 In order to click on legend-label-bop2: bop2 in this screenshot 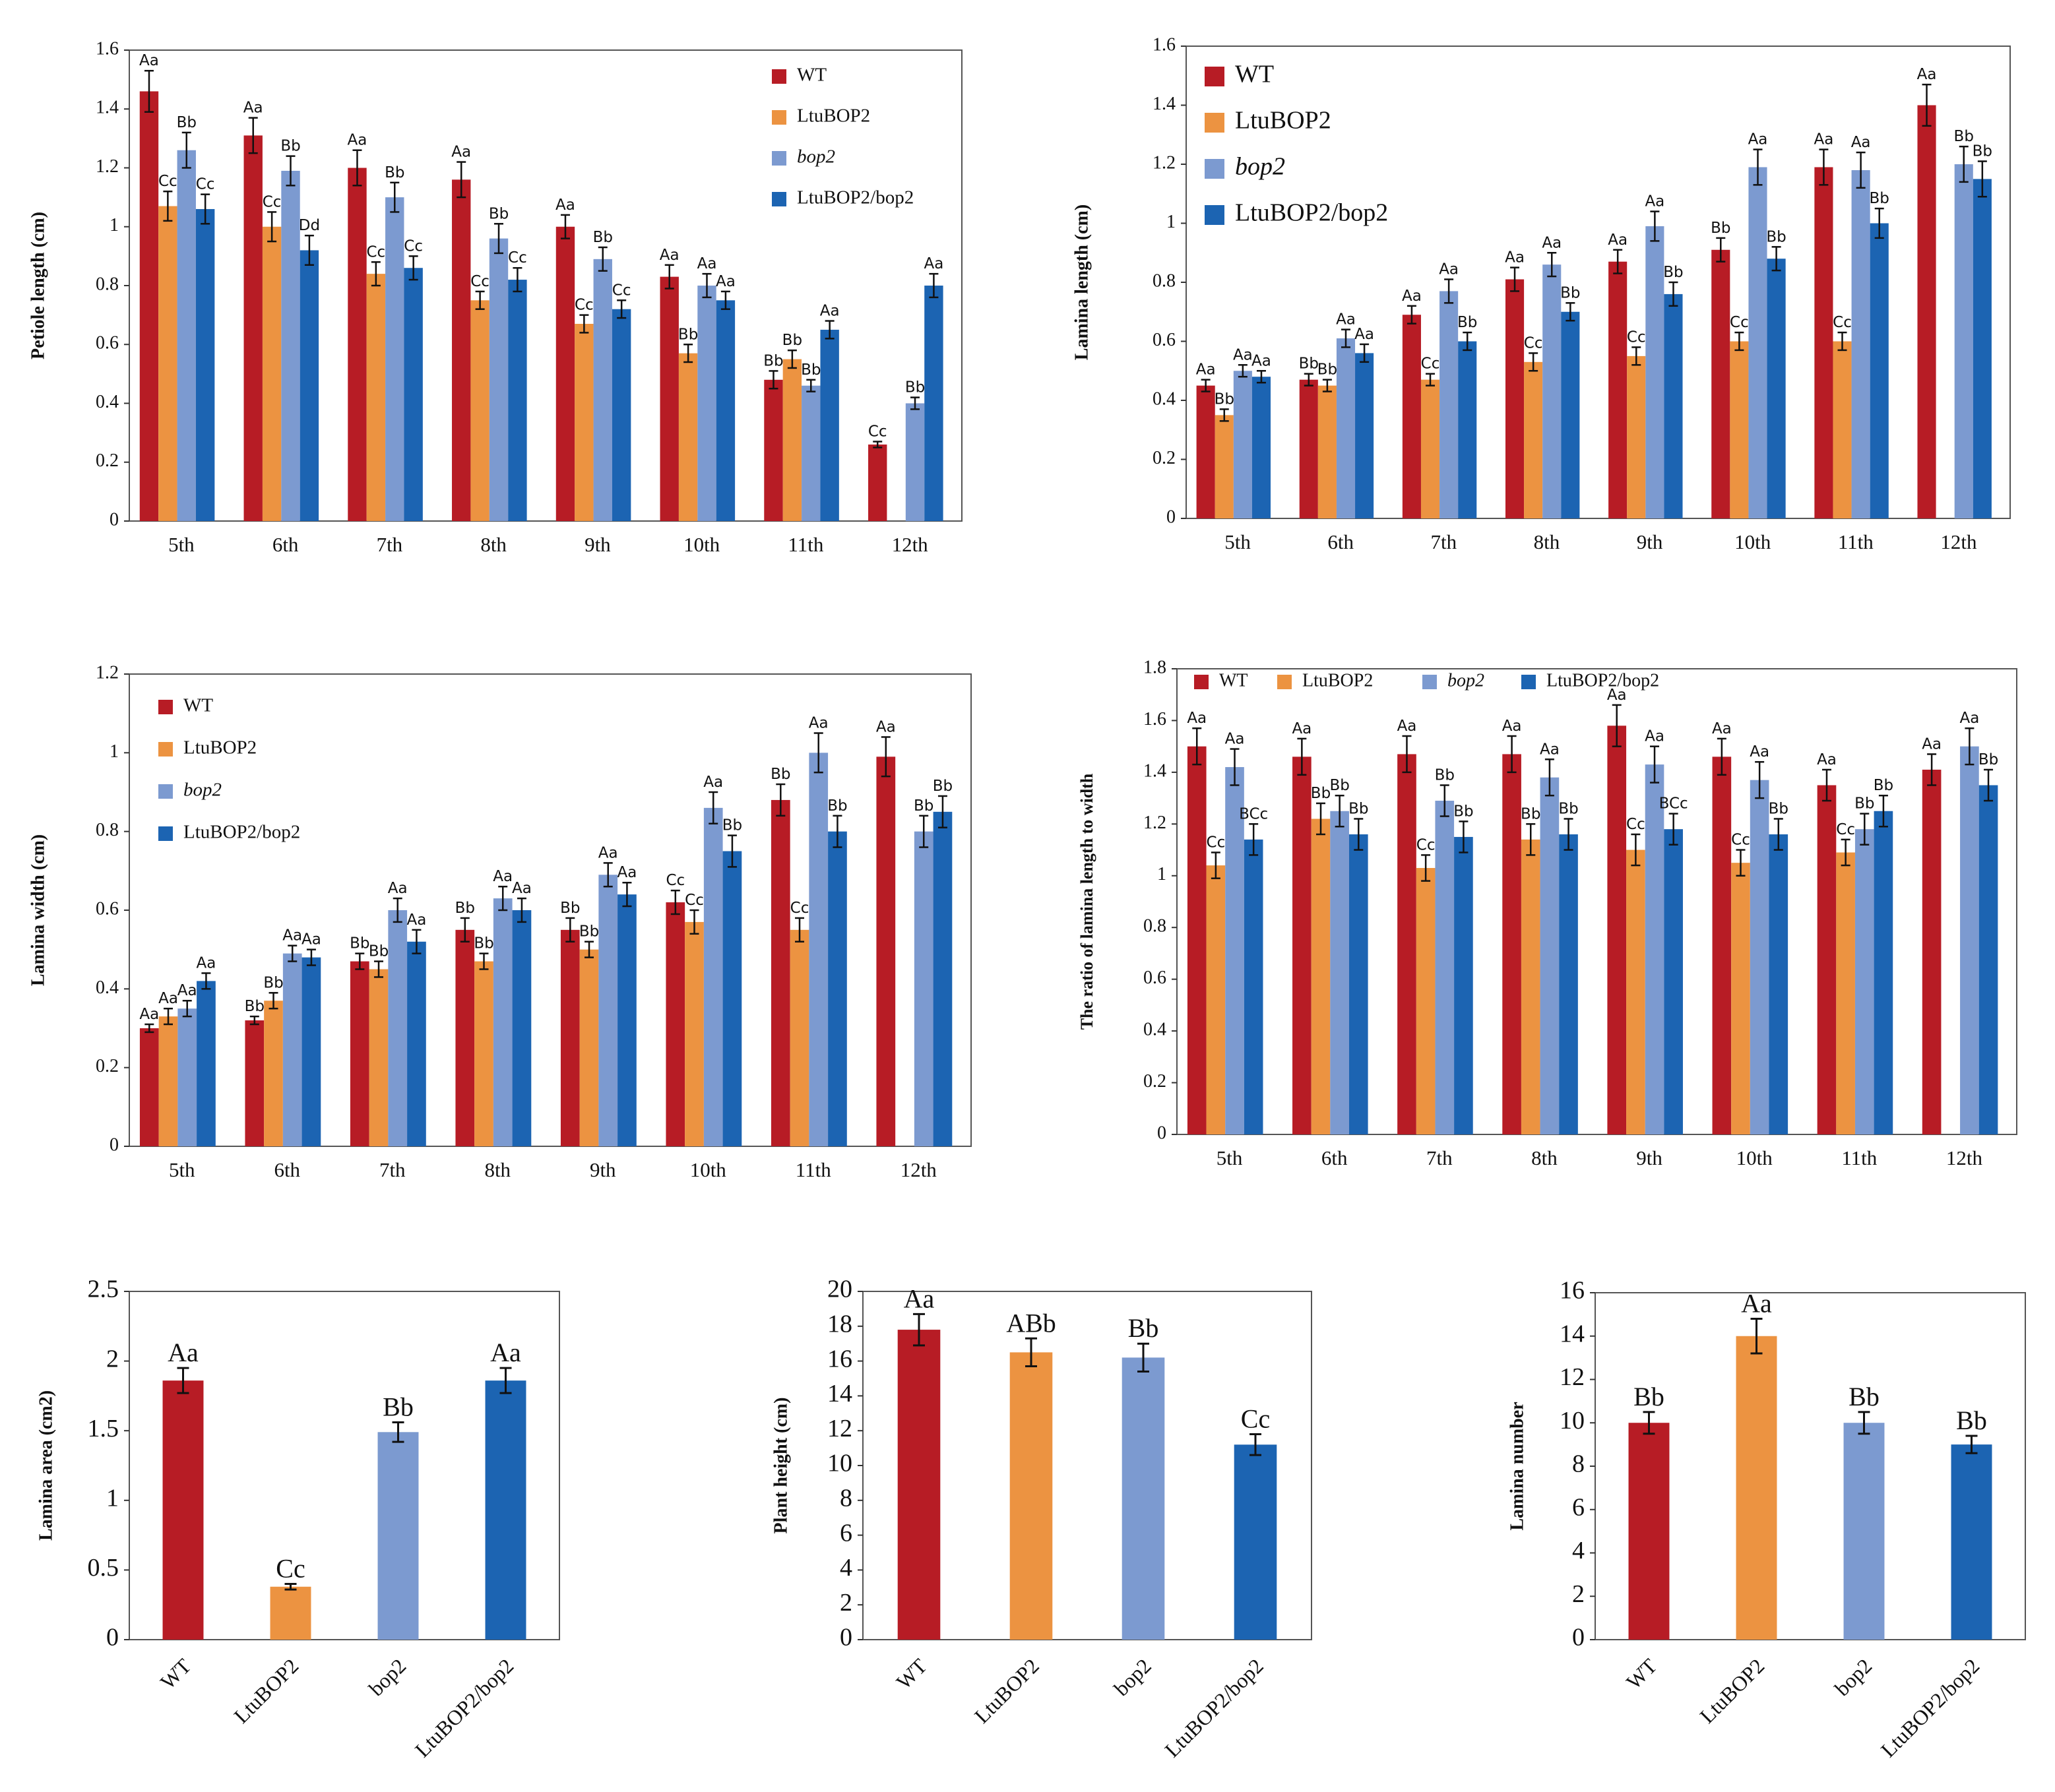, I will do `click(1260, 167)`.